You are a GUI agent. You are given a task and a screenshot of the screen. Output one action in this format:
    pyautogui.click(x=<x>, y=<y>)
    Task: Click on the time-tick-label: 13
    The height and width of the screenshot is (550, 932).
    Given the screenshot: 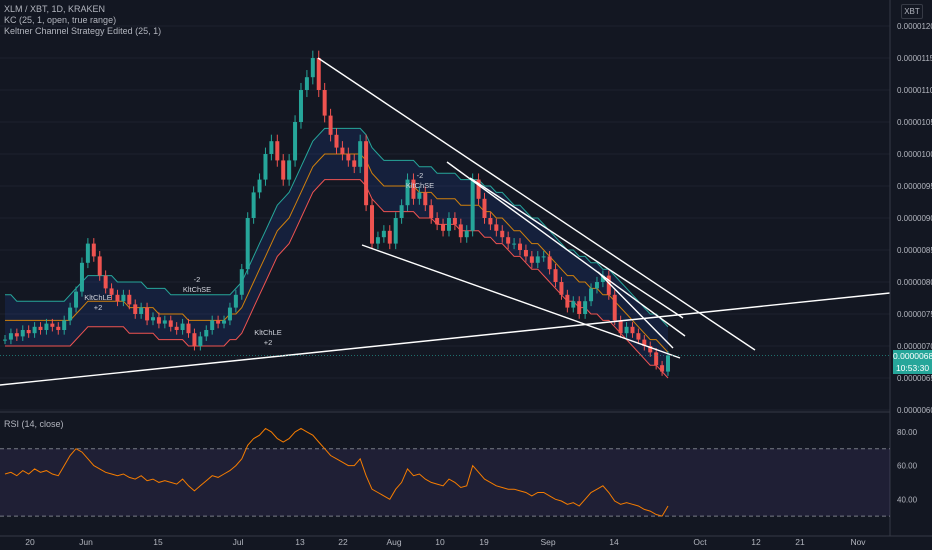 What is the action you would take?
    pyautogui.click(x=300, y=542)
    